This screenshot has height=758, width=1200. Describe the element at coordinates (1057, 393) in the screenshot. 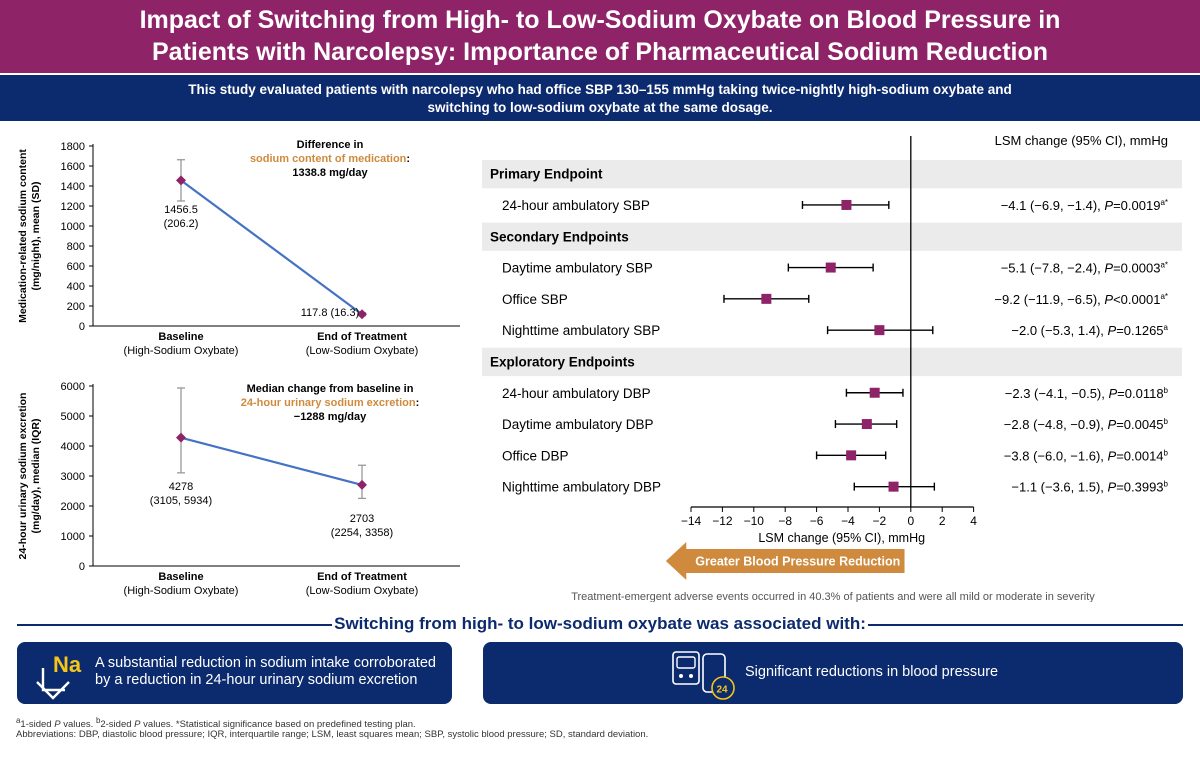

I see `result-ci: −2.3 (−4.1, −0.5),` at that location.